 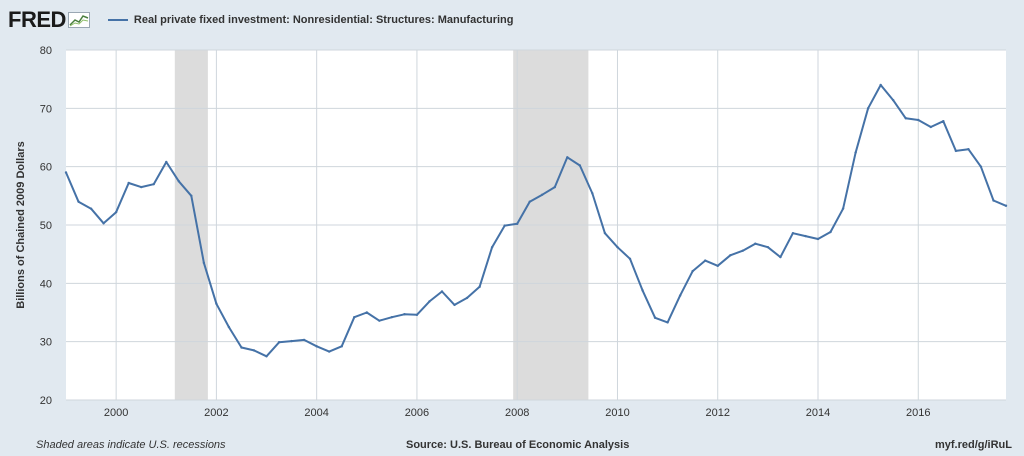 I want to click on y-tick-label: 20, so click(x=46, y=401).